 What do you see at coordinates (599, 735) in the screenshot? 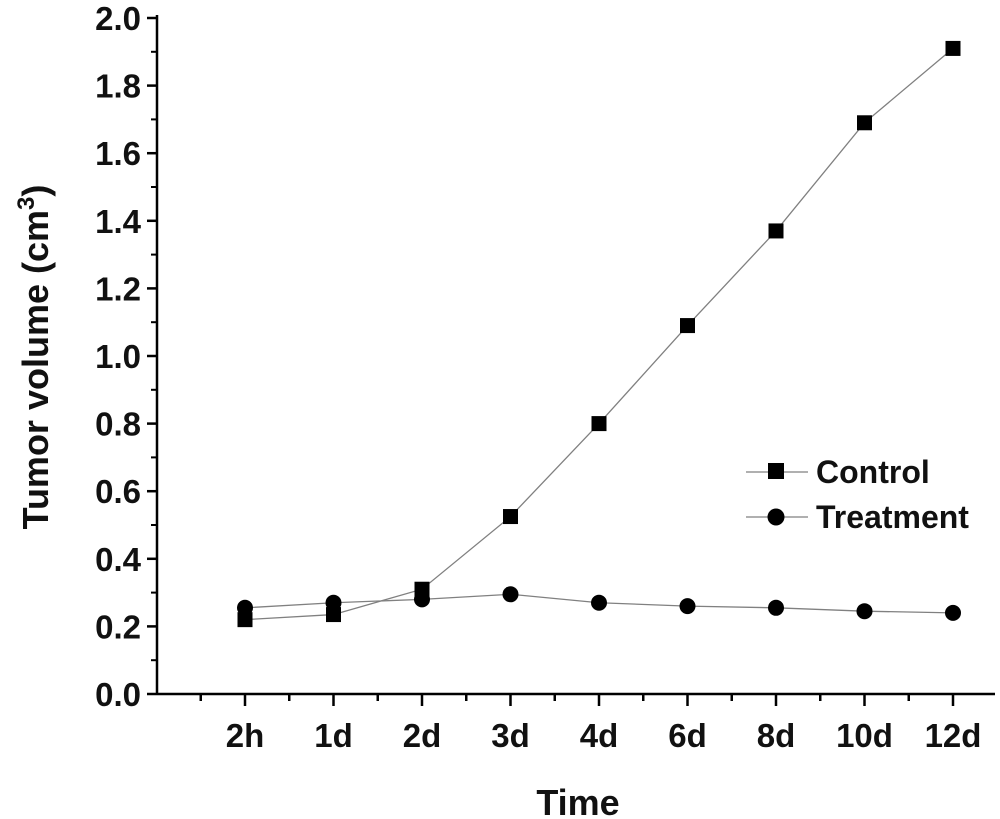
I see `x-tick-label: 4d` at bounding box center [599, 735].